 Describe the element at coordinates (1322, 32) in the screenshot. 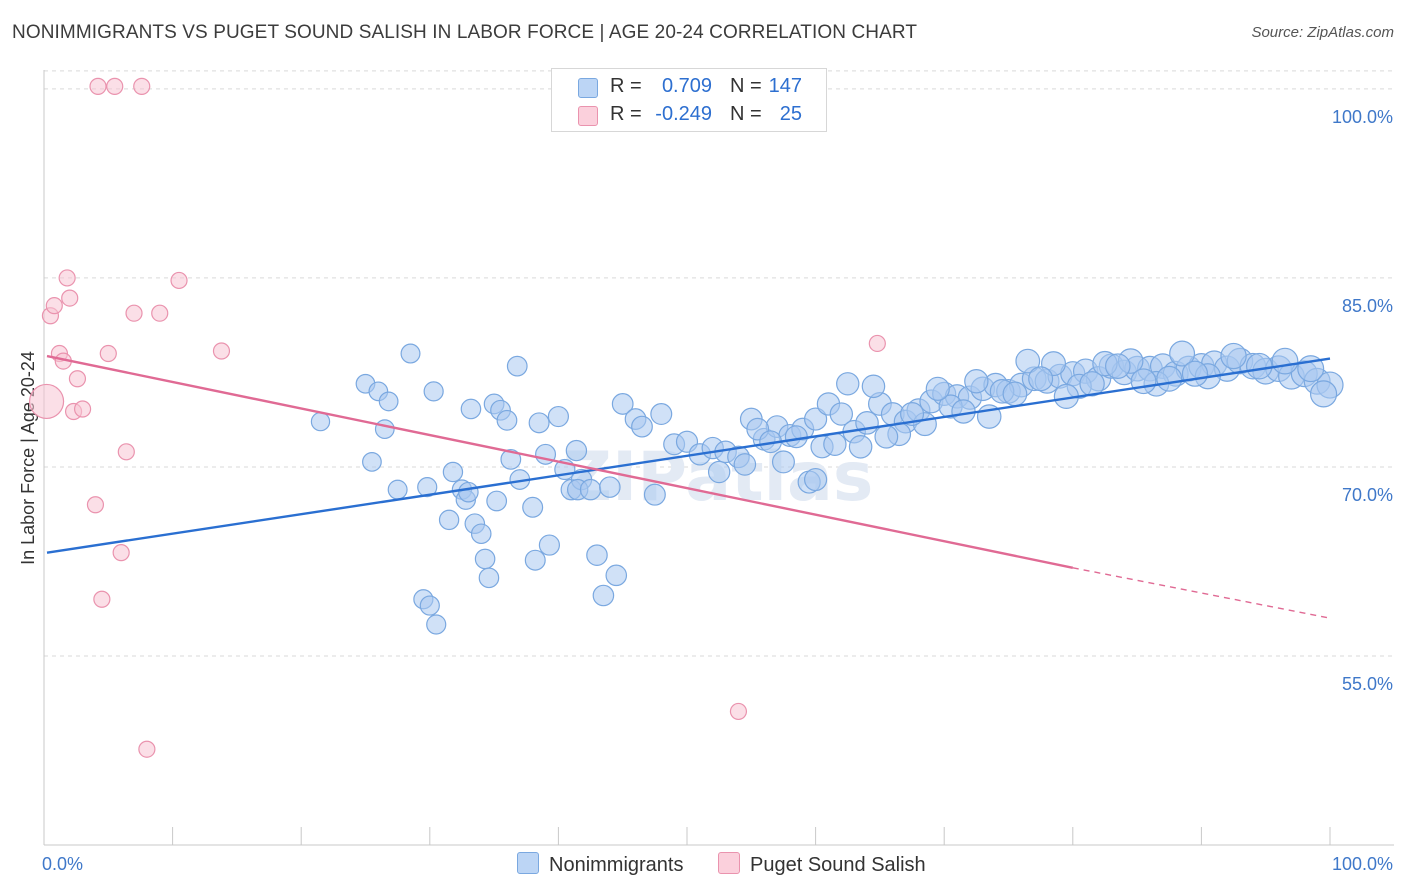

I see `chart-source: Source: ZipAtlas.com` at that location.